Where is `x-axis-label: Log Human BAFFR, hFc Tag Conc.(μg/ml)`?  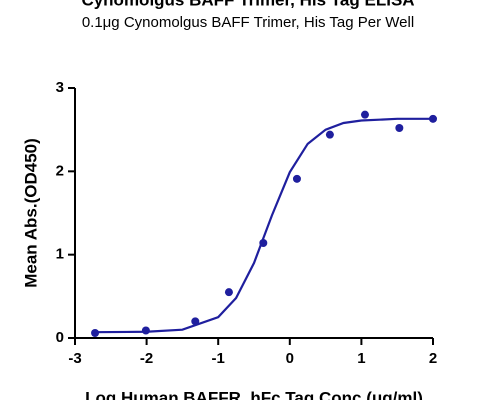 x-axis-label: Log Human BAFFR, hFc Tag Conc.(μg/ml) is located at coordinates (254, 394).